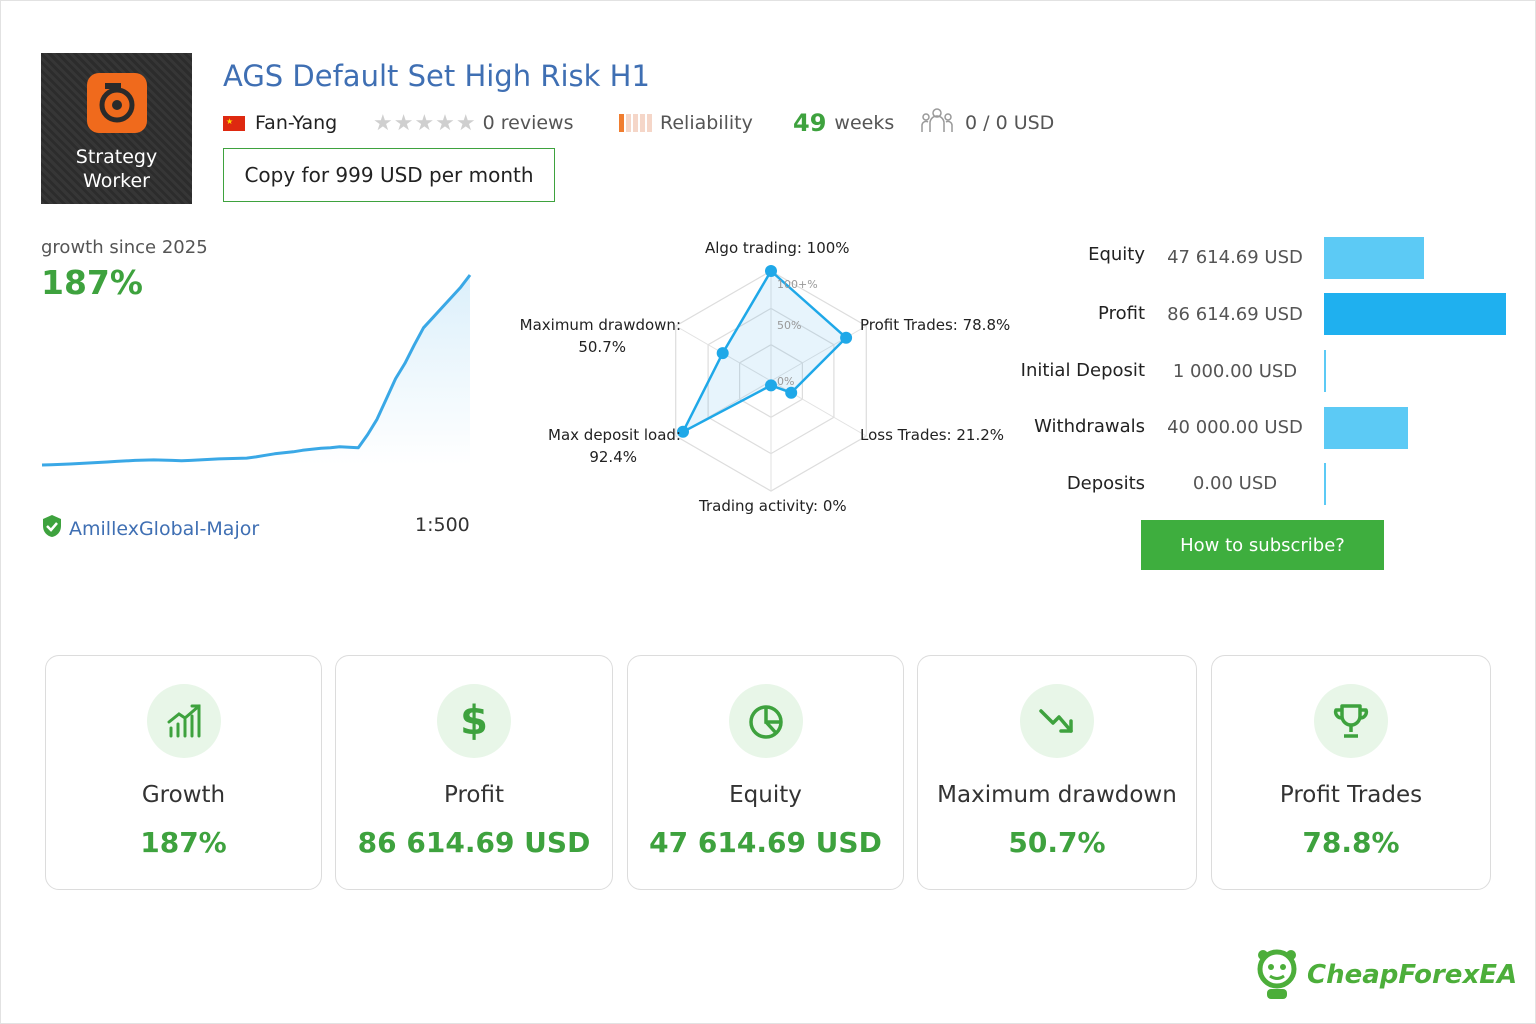 This screenshot has height=1024, width=1536. What do you see at coordinates (1105, 483) in the screenshot?
I see `bar-label-deposits: Deposits` at bounding box center [1105, 483].